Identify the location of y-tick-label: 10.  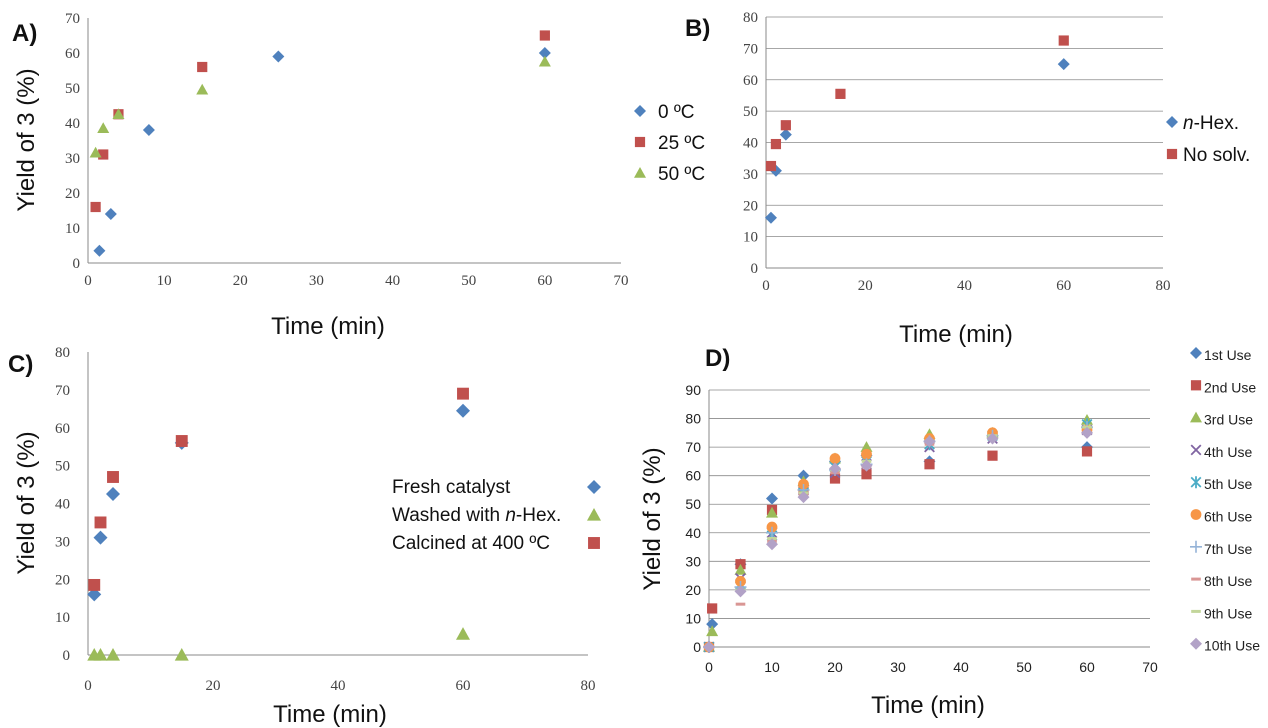
(693, 618).